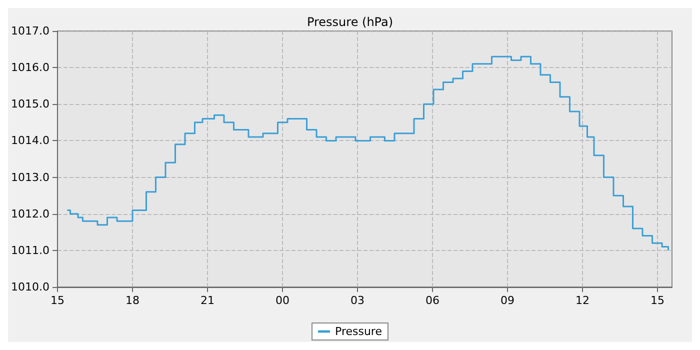 The height and width of the screenshot is (350, 700). What do you see at coordinates (282, 300) in the screenshot?
I see `x-tick-label: 00` at bounding box center [282, 300].